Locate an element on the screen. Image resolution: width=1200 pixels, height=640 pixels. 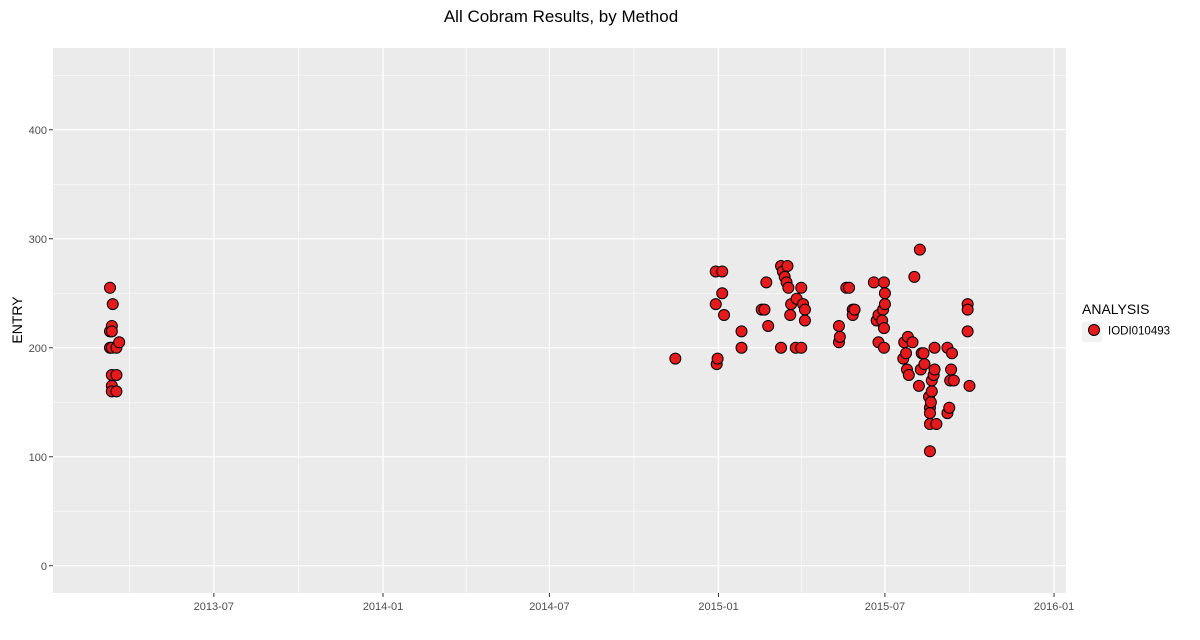
legend-title: ANALYSIS is located at coordinates (1115, 309).